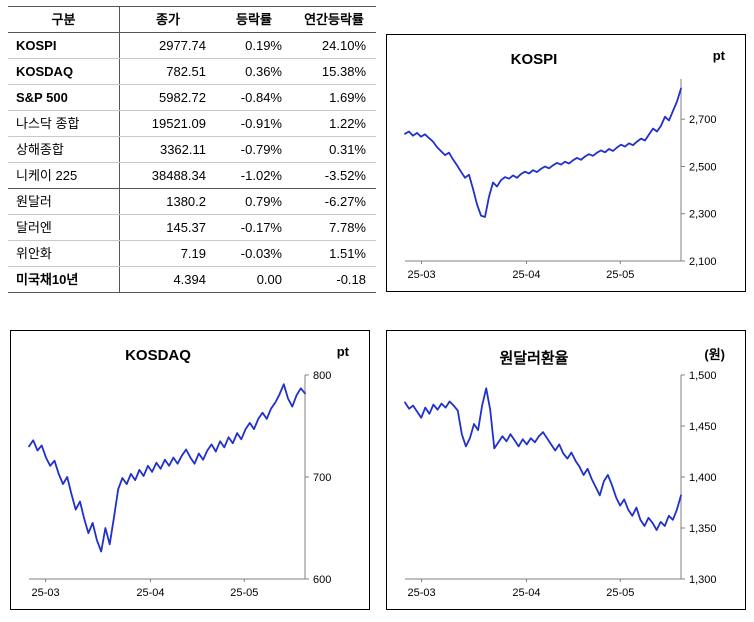 This screenshot has width=754, height=622. I want to click on kospi-chart-title: KOSPI, so click(534, 59).